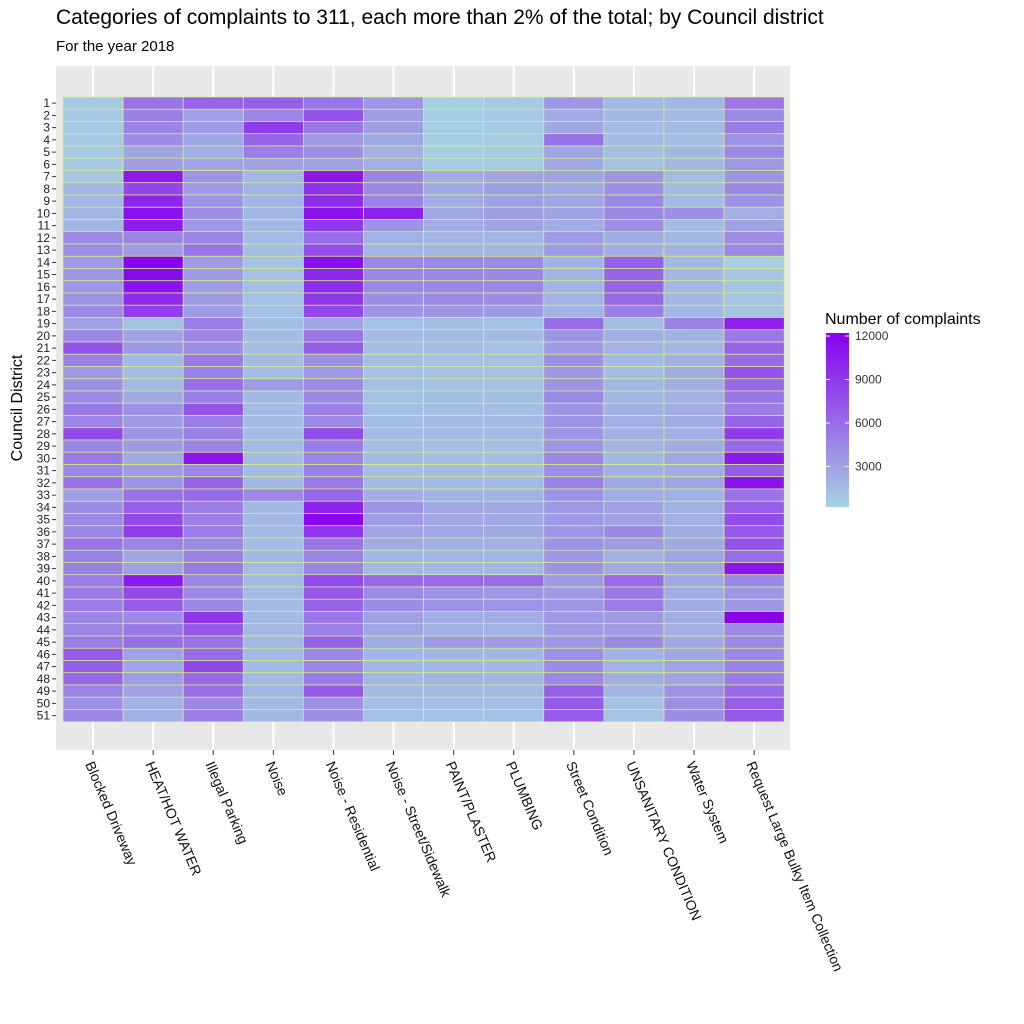  Describe the element at coordinates (44, 262) in the screenshot. I see `y-tick-label: 14` at that location.